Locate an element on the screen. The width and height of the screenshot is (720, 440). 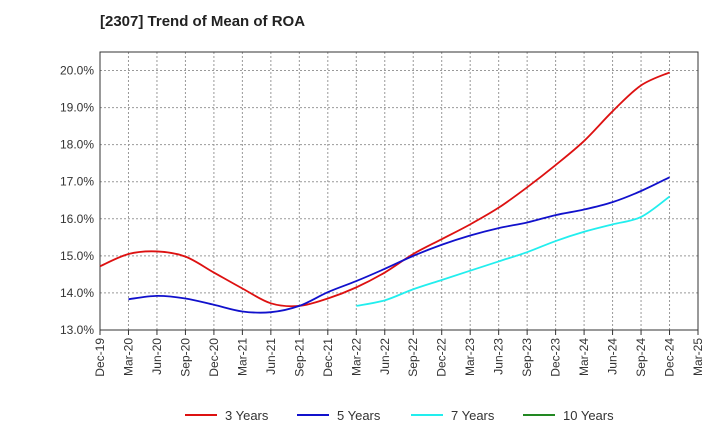
x-tick-label: Jun-23 is located at coordinates (499, 356).